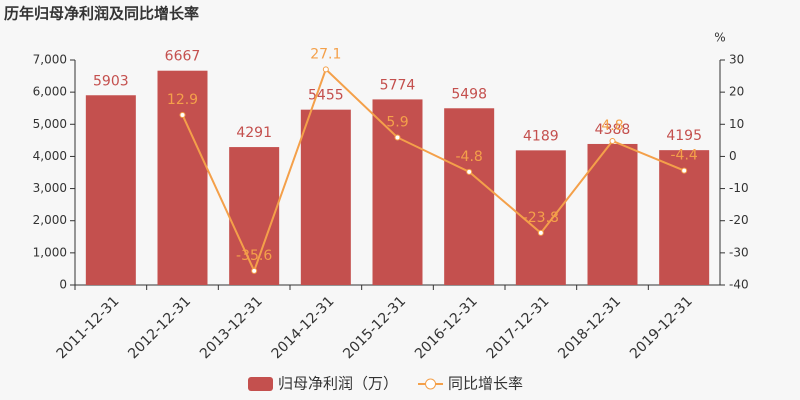 Image resolution: width=800 pixels, height=400 pixels. I want to click on bar-value-label: 4189, so click(541, 136).